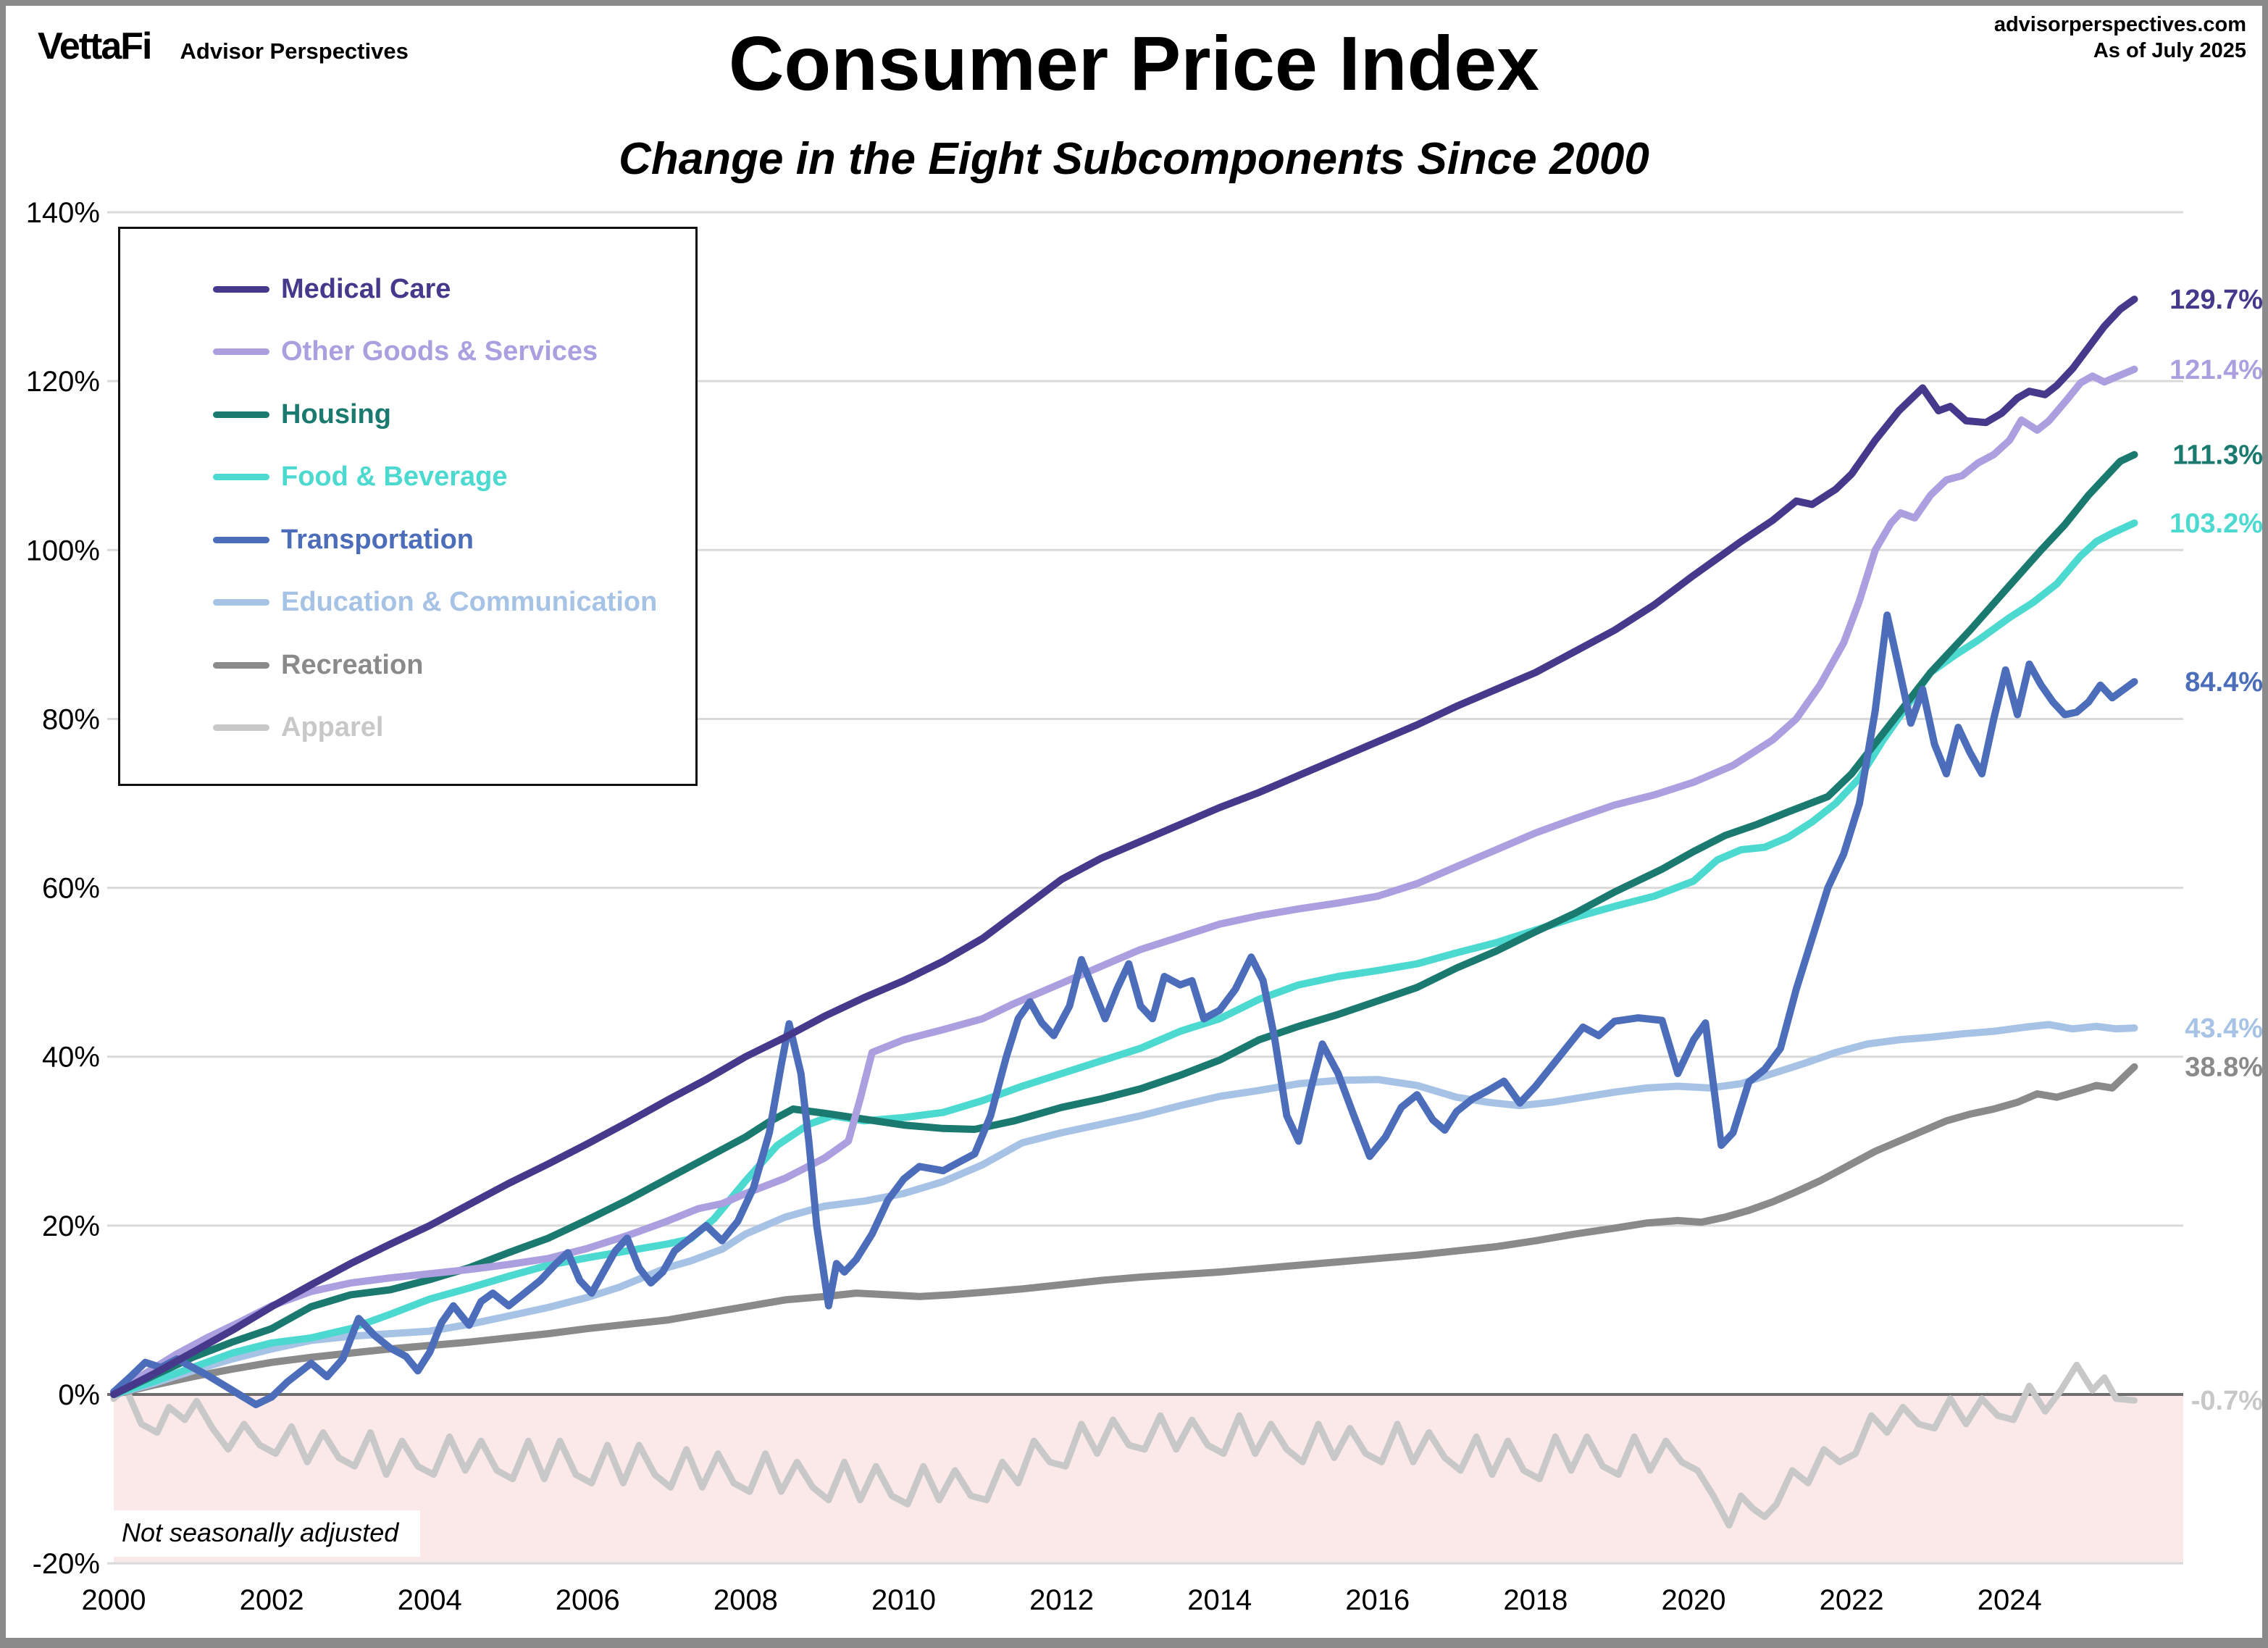 This screenshot has height=1648, width=2268. Describe the element at coordinates (71, 889) in the screenshot. I see `y-tick-label: 60%` at that location.